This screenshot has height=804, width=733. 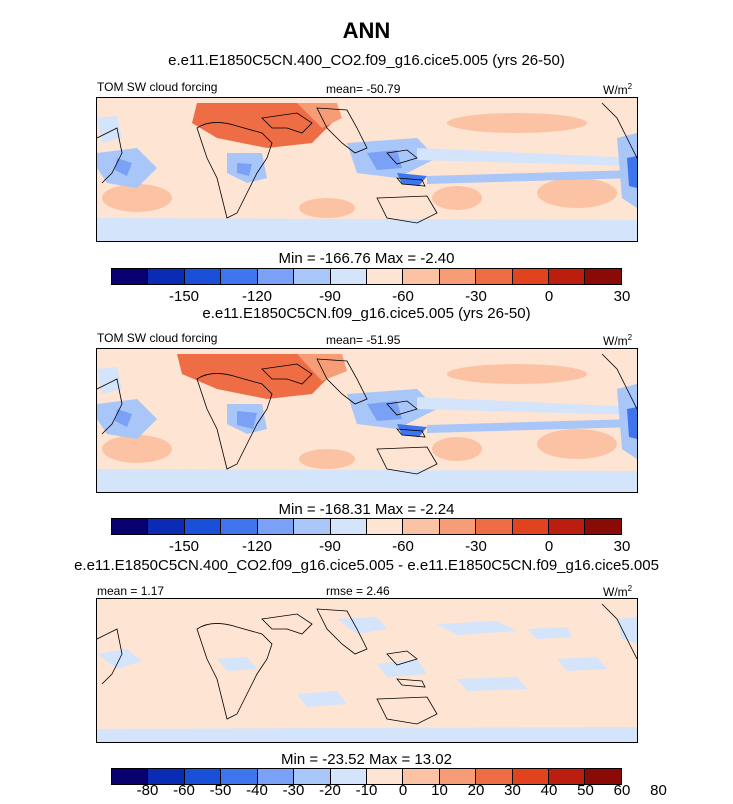 I want to click on colorbar-tick-label: -40, so click(x=257, y=790).